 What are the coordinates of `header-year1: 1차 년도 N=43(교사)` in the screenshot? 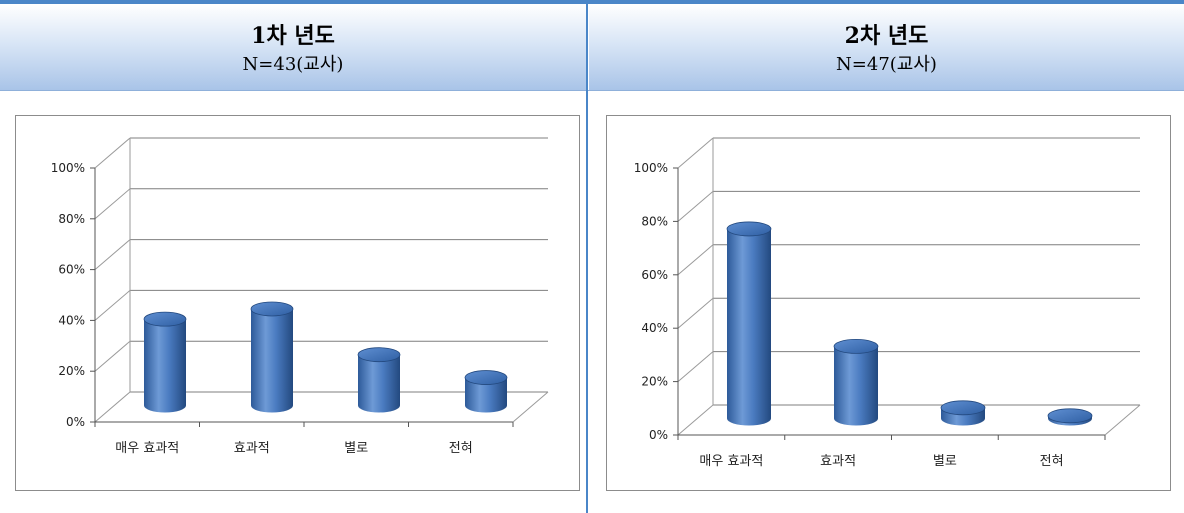 It's located at (293, 47).